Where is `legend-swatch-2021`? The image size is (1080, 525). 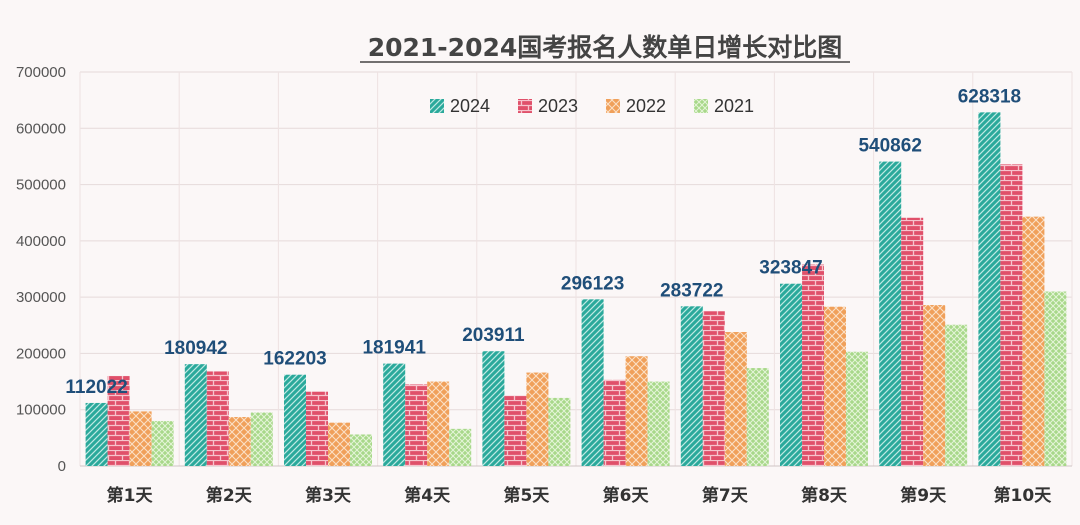
legend-swatch-2021 is located at coordinates (701, 106).